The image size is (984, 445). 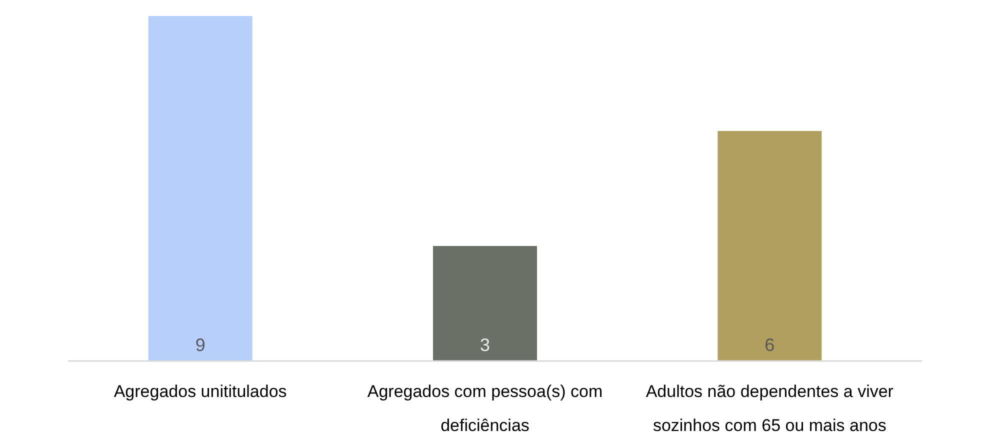 I want to click on data-label: 3, so click(x=485, y=345).